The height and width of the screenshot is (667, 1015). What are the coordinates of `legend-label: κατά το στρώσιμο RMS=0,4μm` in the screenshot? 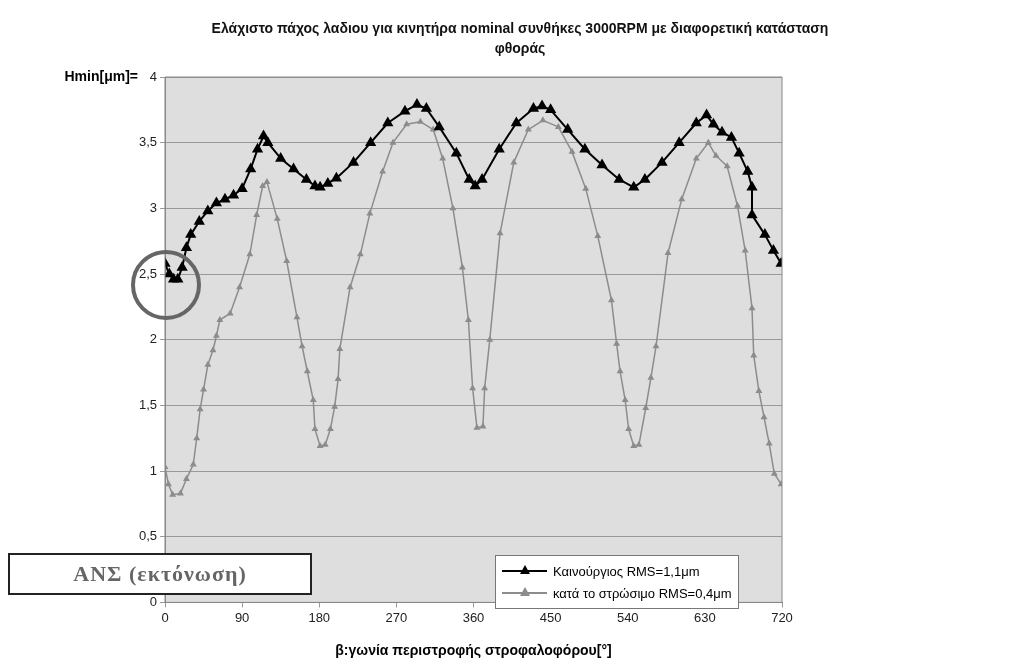 It's located at (642, 593).